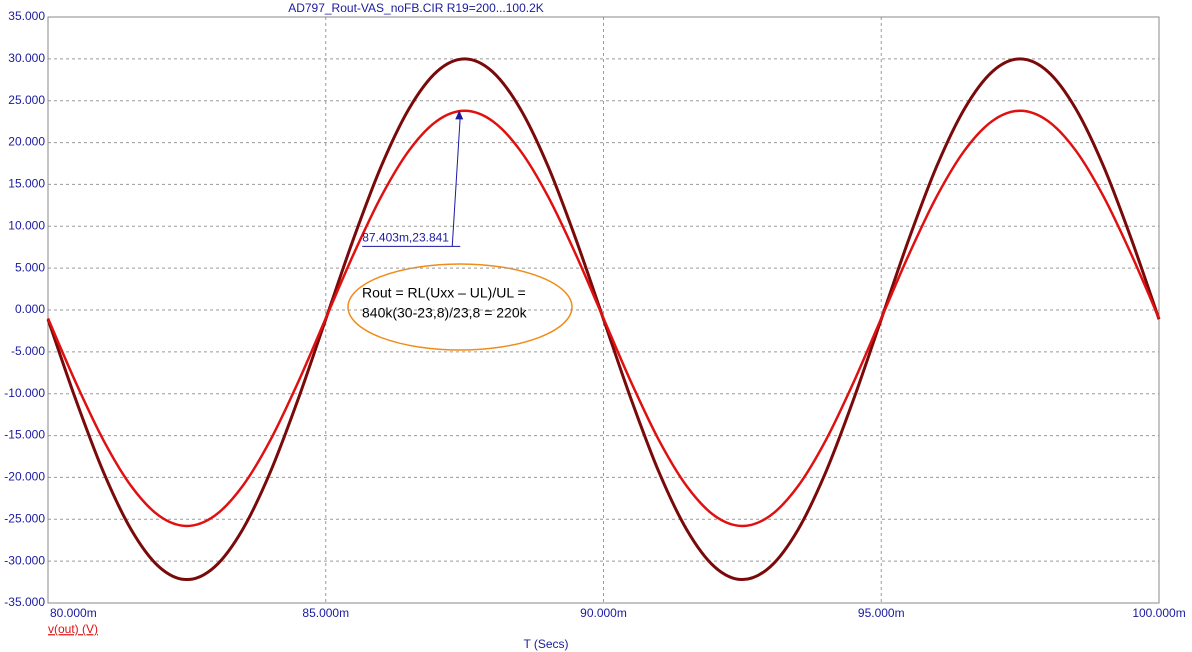  What do you see at coordinates (73, 629) in the screenshot?
I see `legend-entry: v(out) (V)` at bounding box center [73, 629].